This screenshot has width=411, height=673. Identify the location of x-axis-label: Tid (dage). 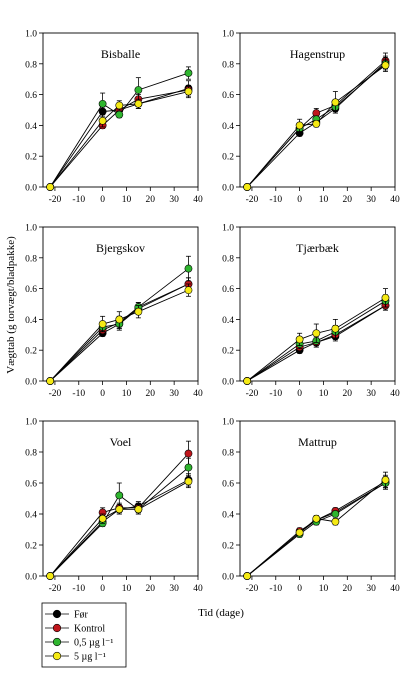
(221, 613).